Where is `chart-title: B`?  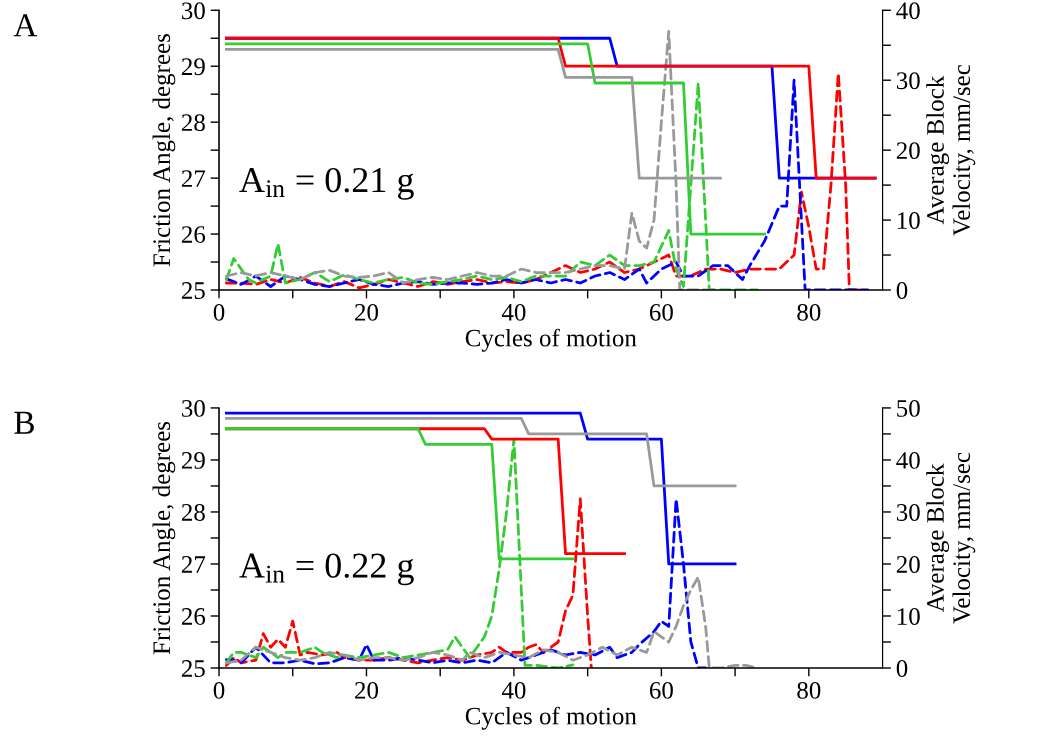 chart-title: B is located at coordinates (24, 422).